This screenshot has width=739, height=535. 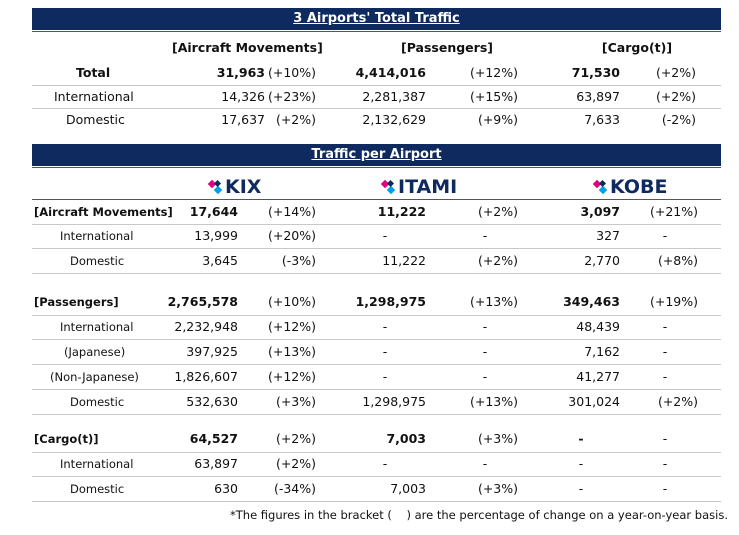 What do you see at coordinates (376, 352) in the screenshot?
I see `airport-row: (Japanese) 397,925 (+13%) - - 7,162 -` at bounding box center [376, 352].